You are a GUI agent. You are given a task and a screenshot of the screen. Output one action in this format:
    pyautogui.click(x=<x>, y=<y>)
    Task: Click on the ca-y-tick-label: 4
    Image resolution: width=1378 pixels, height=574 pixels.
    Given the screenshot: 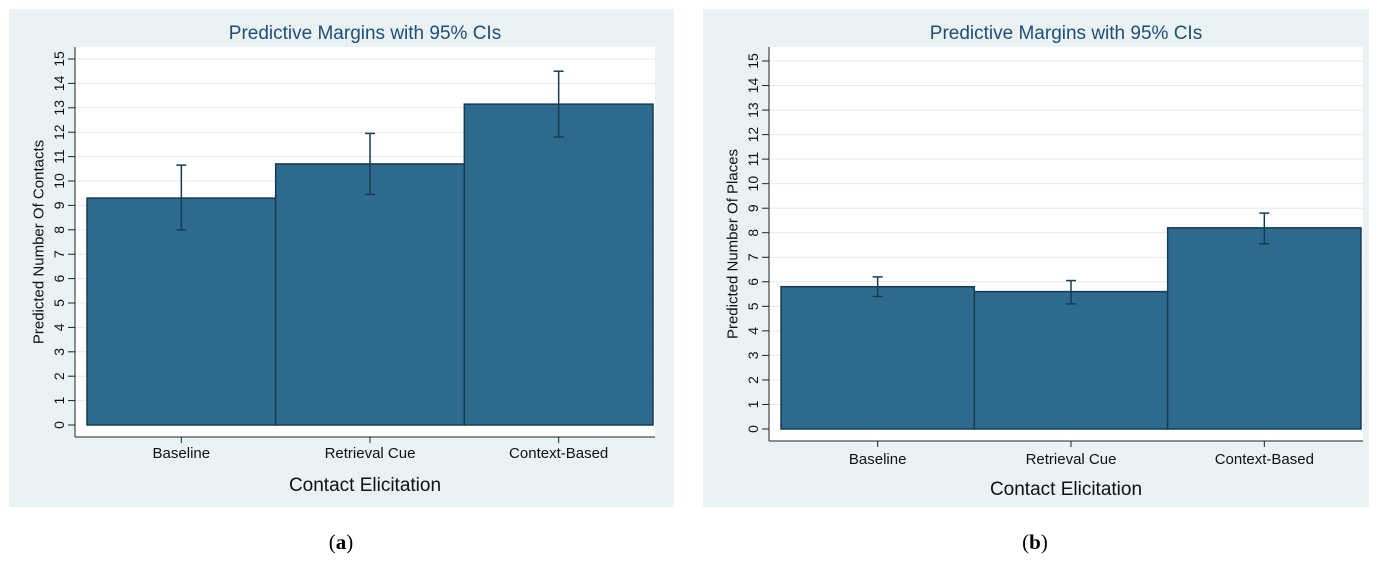 What is the action you would take?
    pyautogui.click(x=59, y=327)
    